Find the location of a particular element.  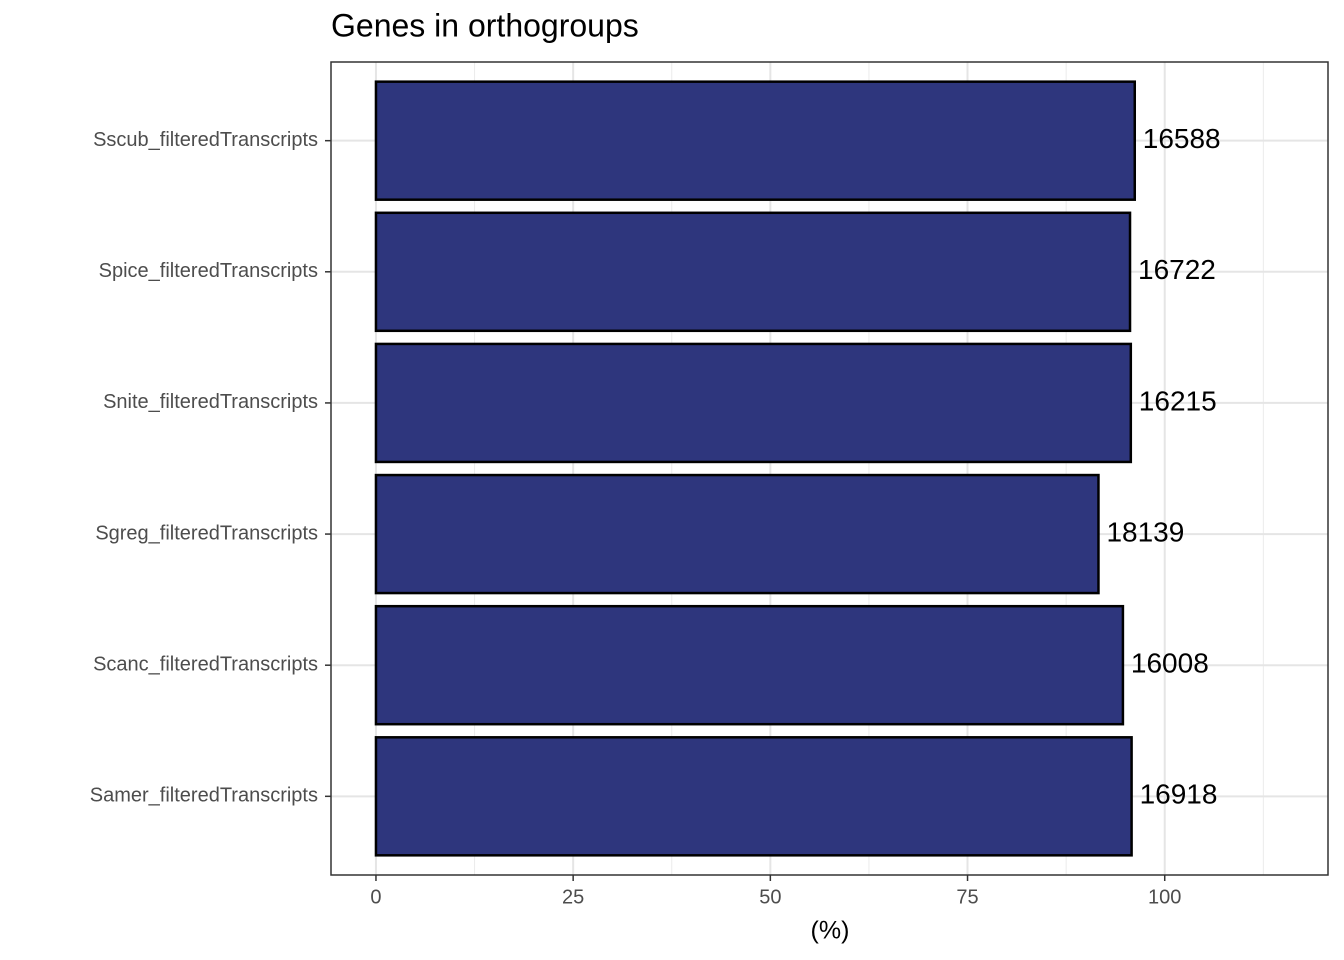

x-axis-label: (%) is located at coordinates (830, 931).